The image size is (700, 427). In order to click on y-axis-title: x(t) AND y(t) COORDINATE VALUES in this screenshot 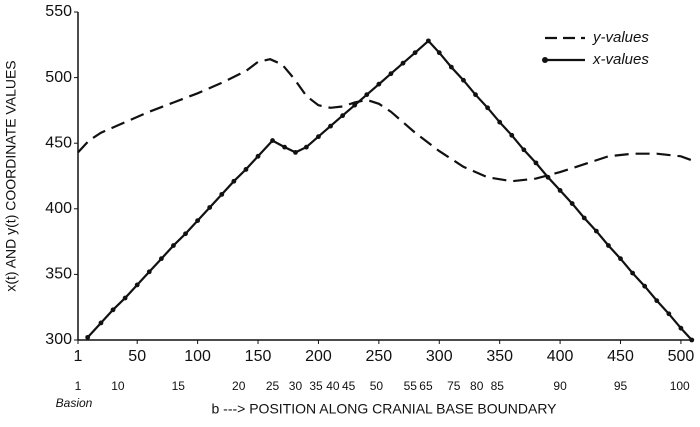, I will do `click(11, 175)`.